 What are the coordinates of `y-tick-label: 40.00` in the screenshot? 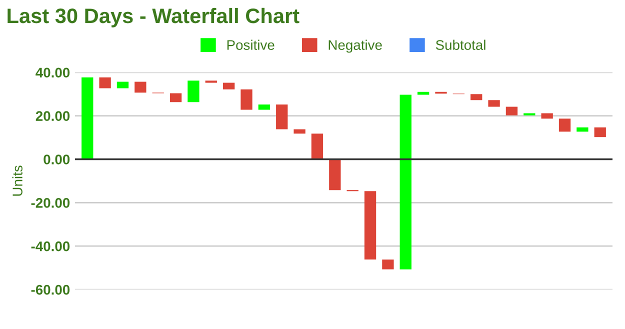 It's located at (53, 73).